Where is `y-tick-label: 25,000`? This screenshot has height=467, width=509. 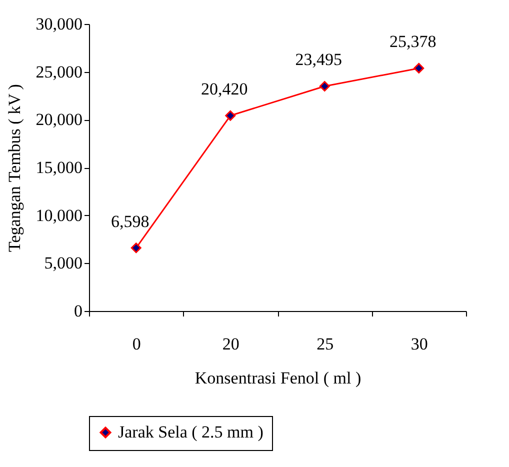 y-tick-label: 25,000 is located at coordinates (59, 72).